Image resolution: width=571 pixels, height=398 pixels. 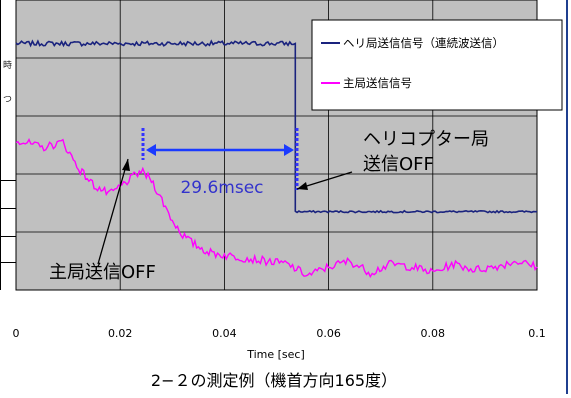 I want to click on x-tick-label: 0.06, so click(x=328, y=333).